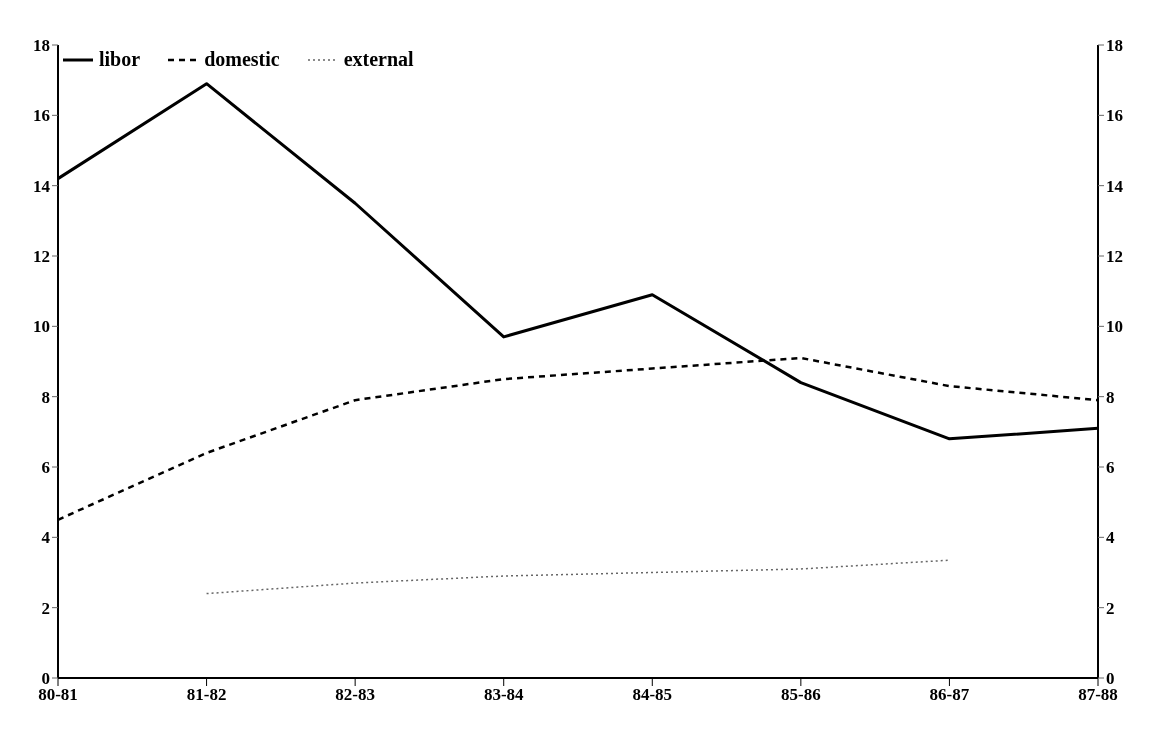 This screenshot has width=1167, height=739. I want to click on y-tick-label: 12, so click(41, 257).